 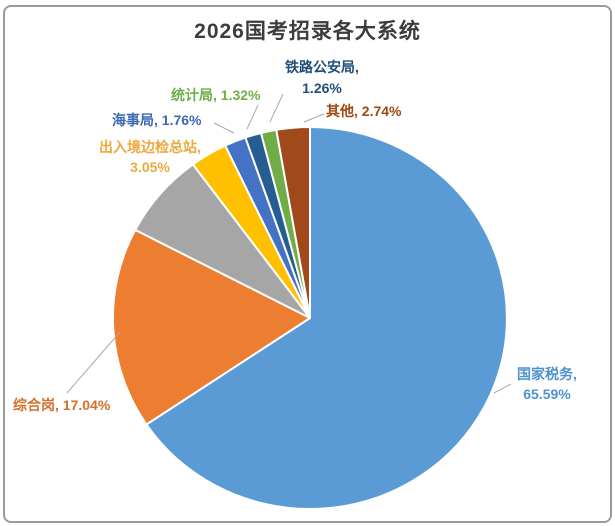 I want to click on label-value: 1.26%, so click(x=322, y=88).